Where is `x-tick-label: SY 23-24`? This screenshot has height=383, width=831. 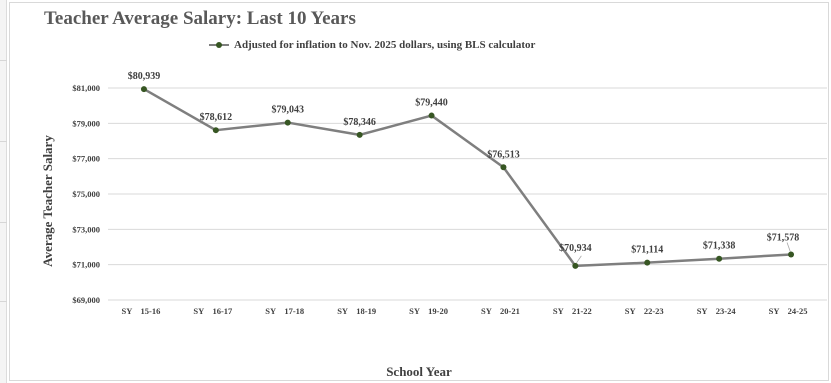 x-tick-label: SY 23-24 is located at coordinates (717, 311).